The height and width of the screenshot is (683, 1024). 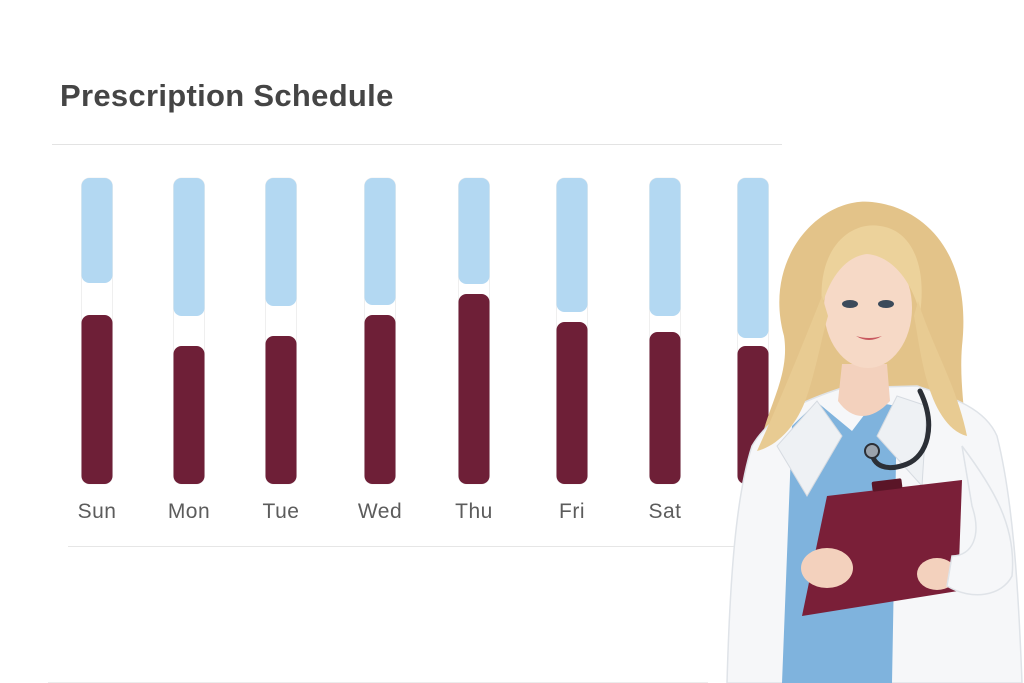 I want to click on day-label-mon: Mon, so click(x=189, y=511).